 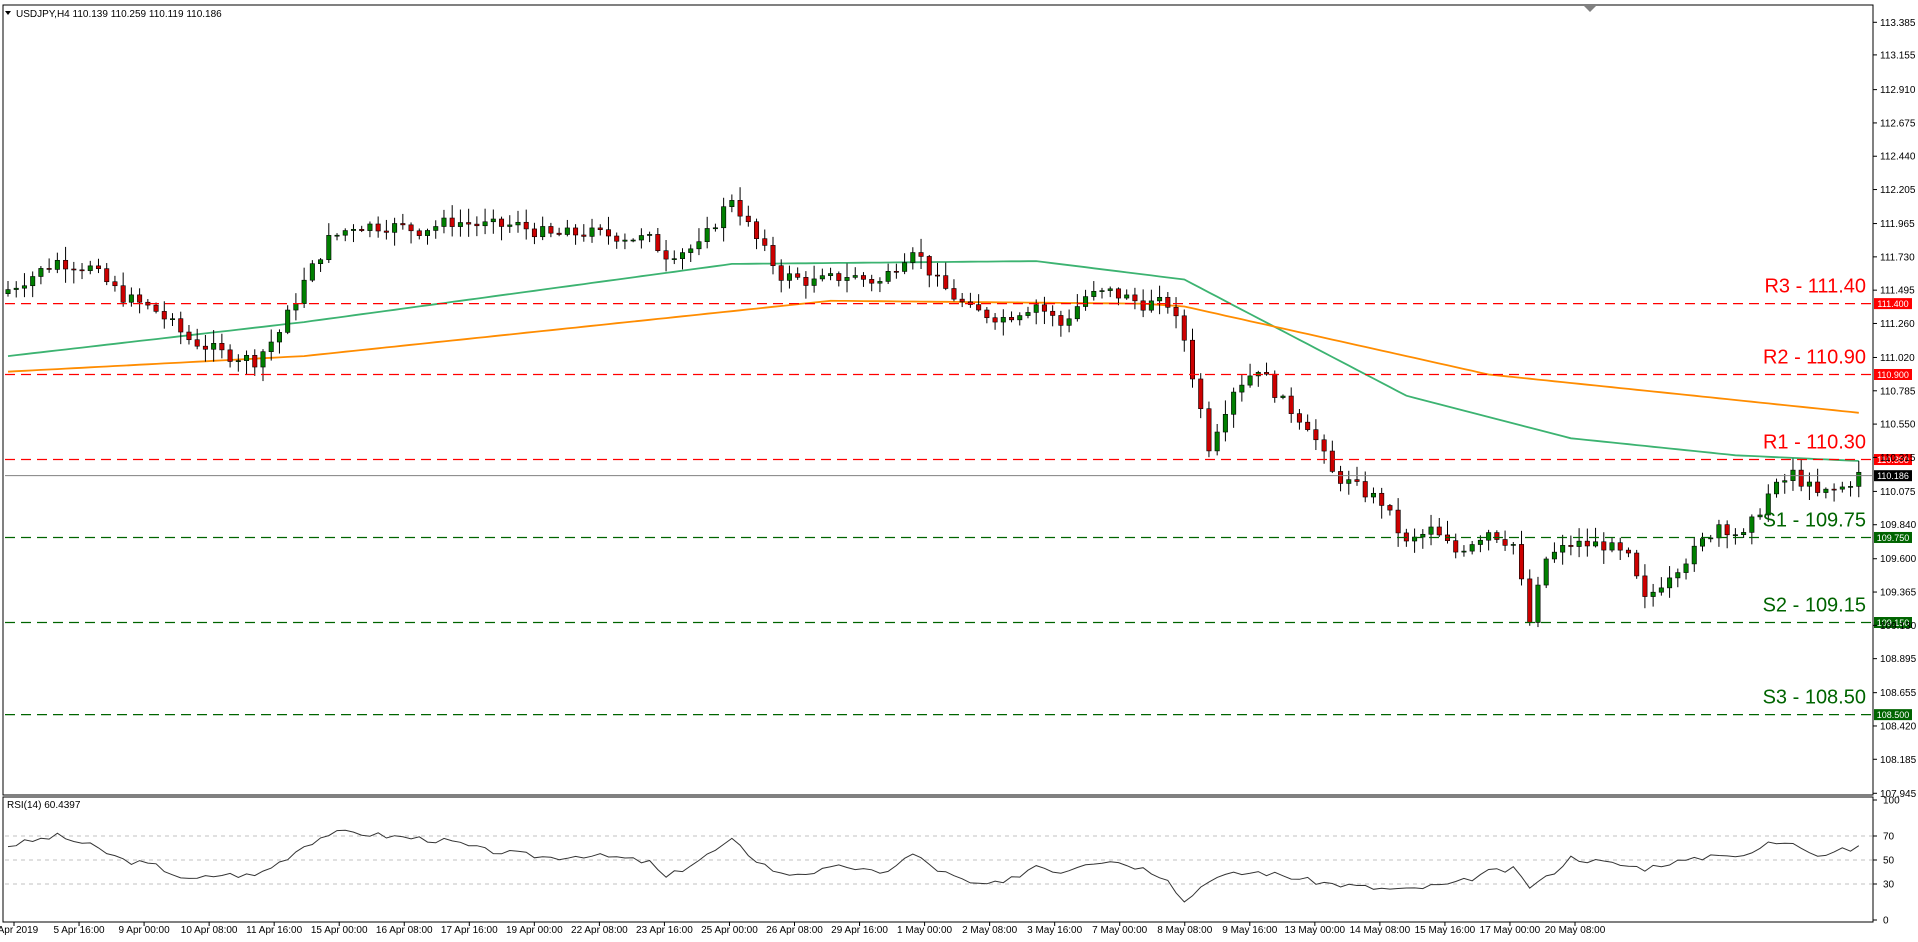 I want to click on y-tick-label: 111.730, so click(x=1897, y=257).